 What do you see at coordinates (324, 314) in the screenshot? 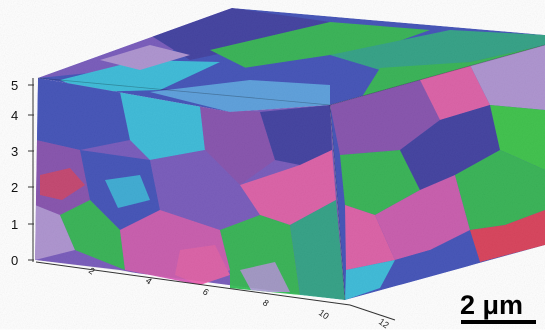
I see `x-tick-label: 10` at bounding box center [324, 314].